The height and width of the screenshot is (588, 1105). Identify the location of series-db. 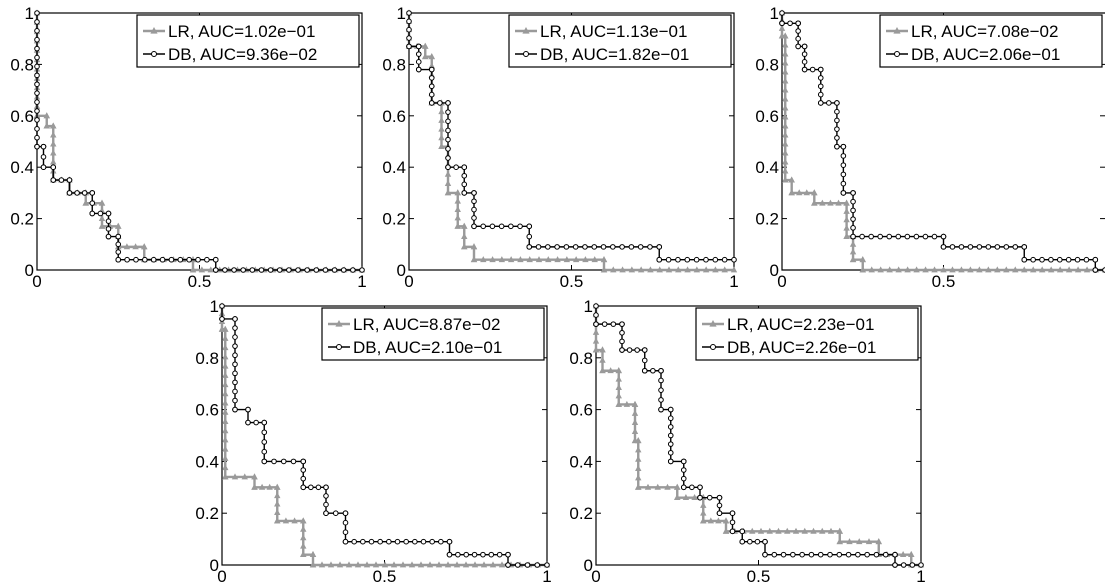
(942, 141).